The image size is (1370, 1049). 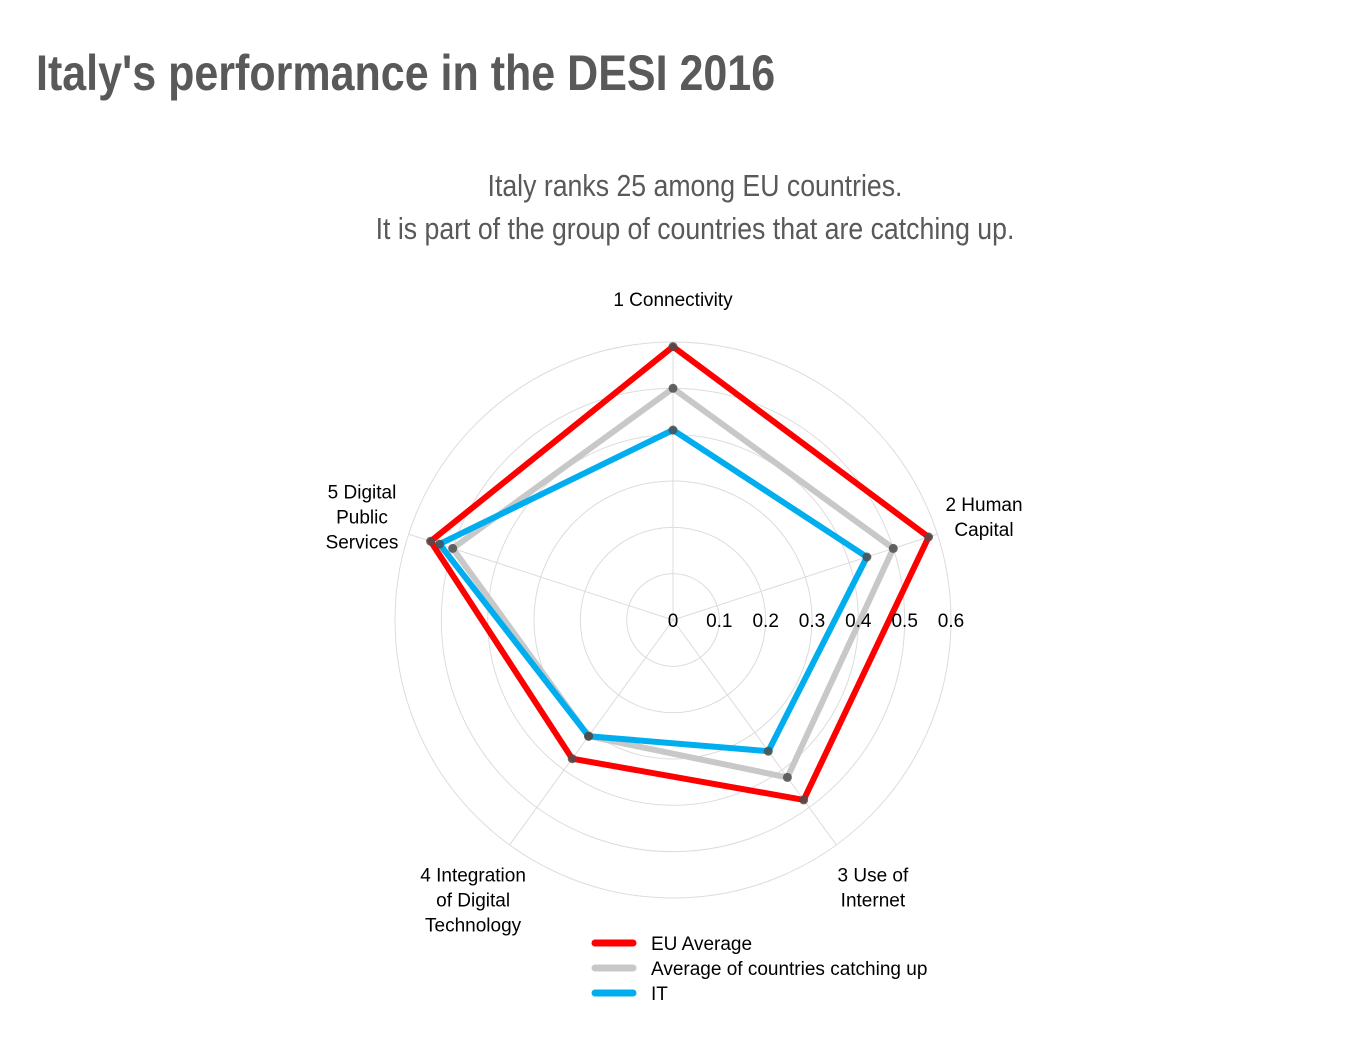 What do you see at coordinates (904, 621) in the screenshot?
I see `radial-tick-label: 0.5` at bounding box center [904, 621].